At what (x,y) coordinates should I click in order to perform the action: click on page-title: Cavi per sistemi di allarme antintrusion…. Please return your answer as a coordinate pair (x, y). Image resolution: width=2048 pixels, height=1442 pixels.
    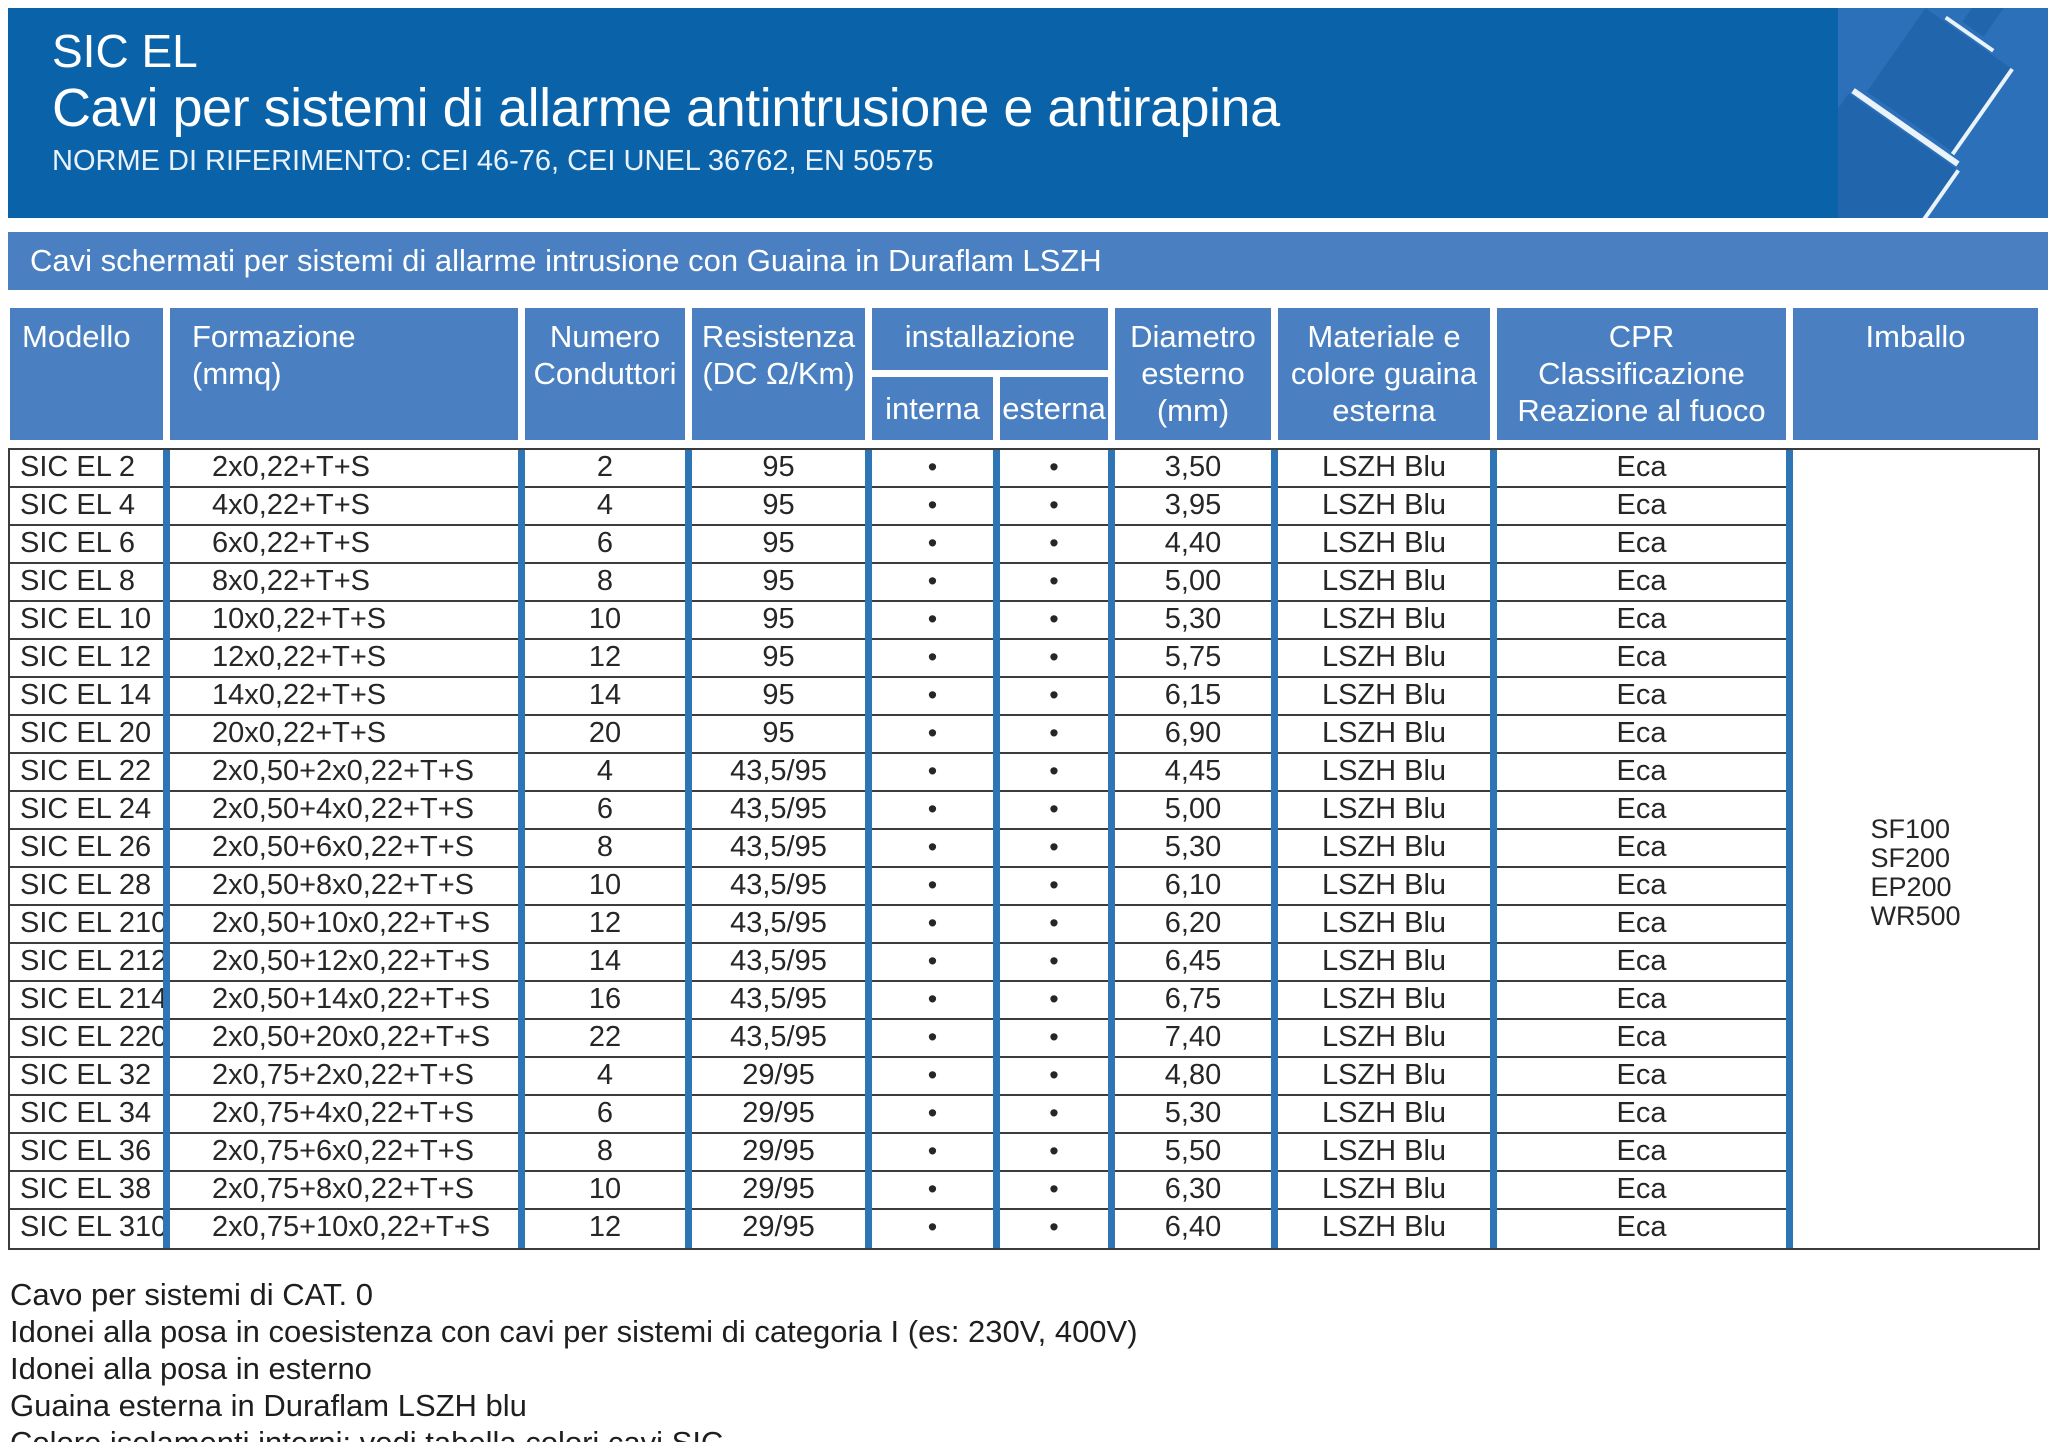
    Looking at the image, I should click on (666, 107).